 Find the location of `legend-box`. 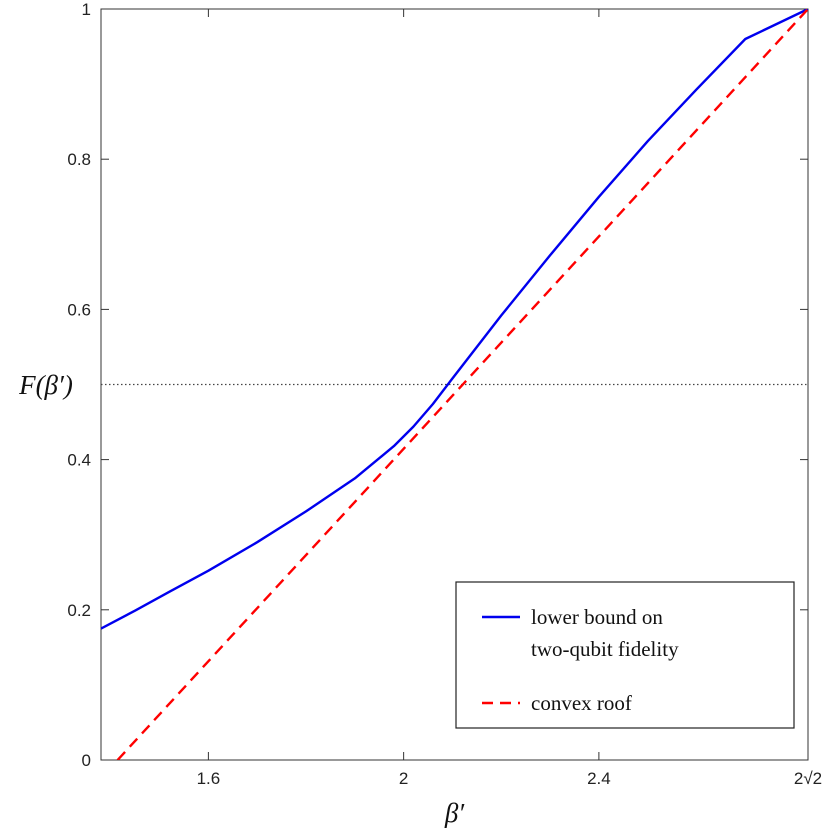

legend-box is located at coordinates (625, 655).